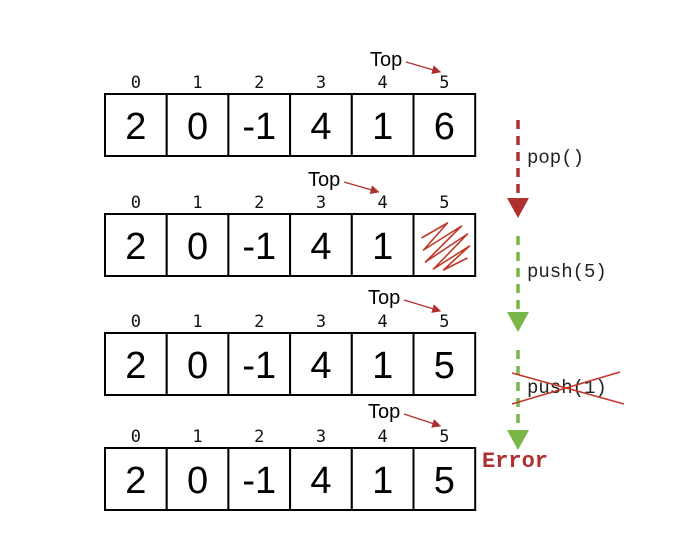 Image resolution: width=680 pixels, height=556 pixels. I want to click on operation-2: push(1), so click(566, 400).